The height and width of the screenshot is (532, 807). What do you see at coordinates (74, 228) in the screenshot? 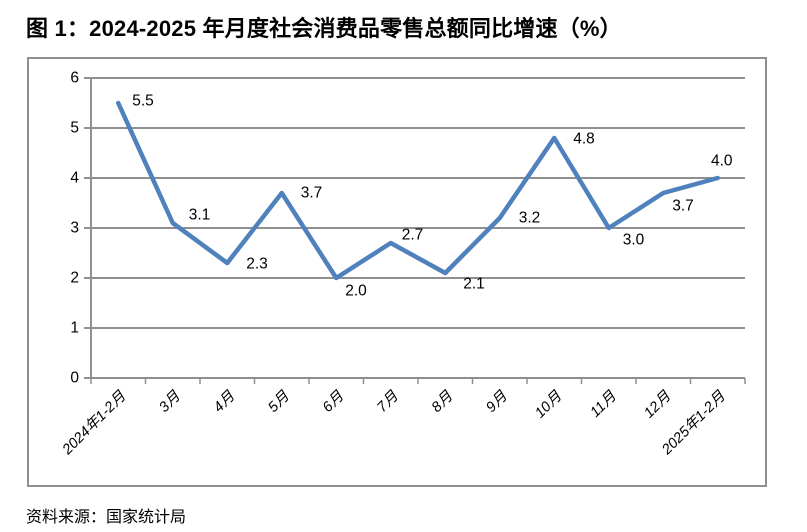
I see `y-tick-label: 3` at bounding box center [74, 228].